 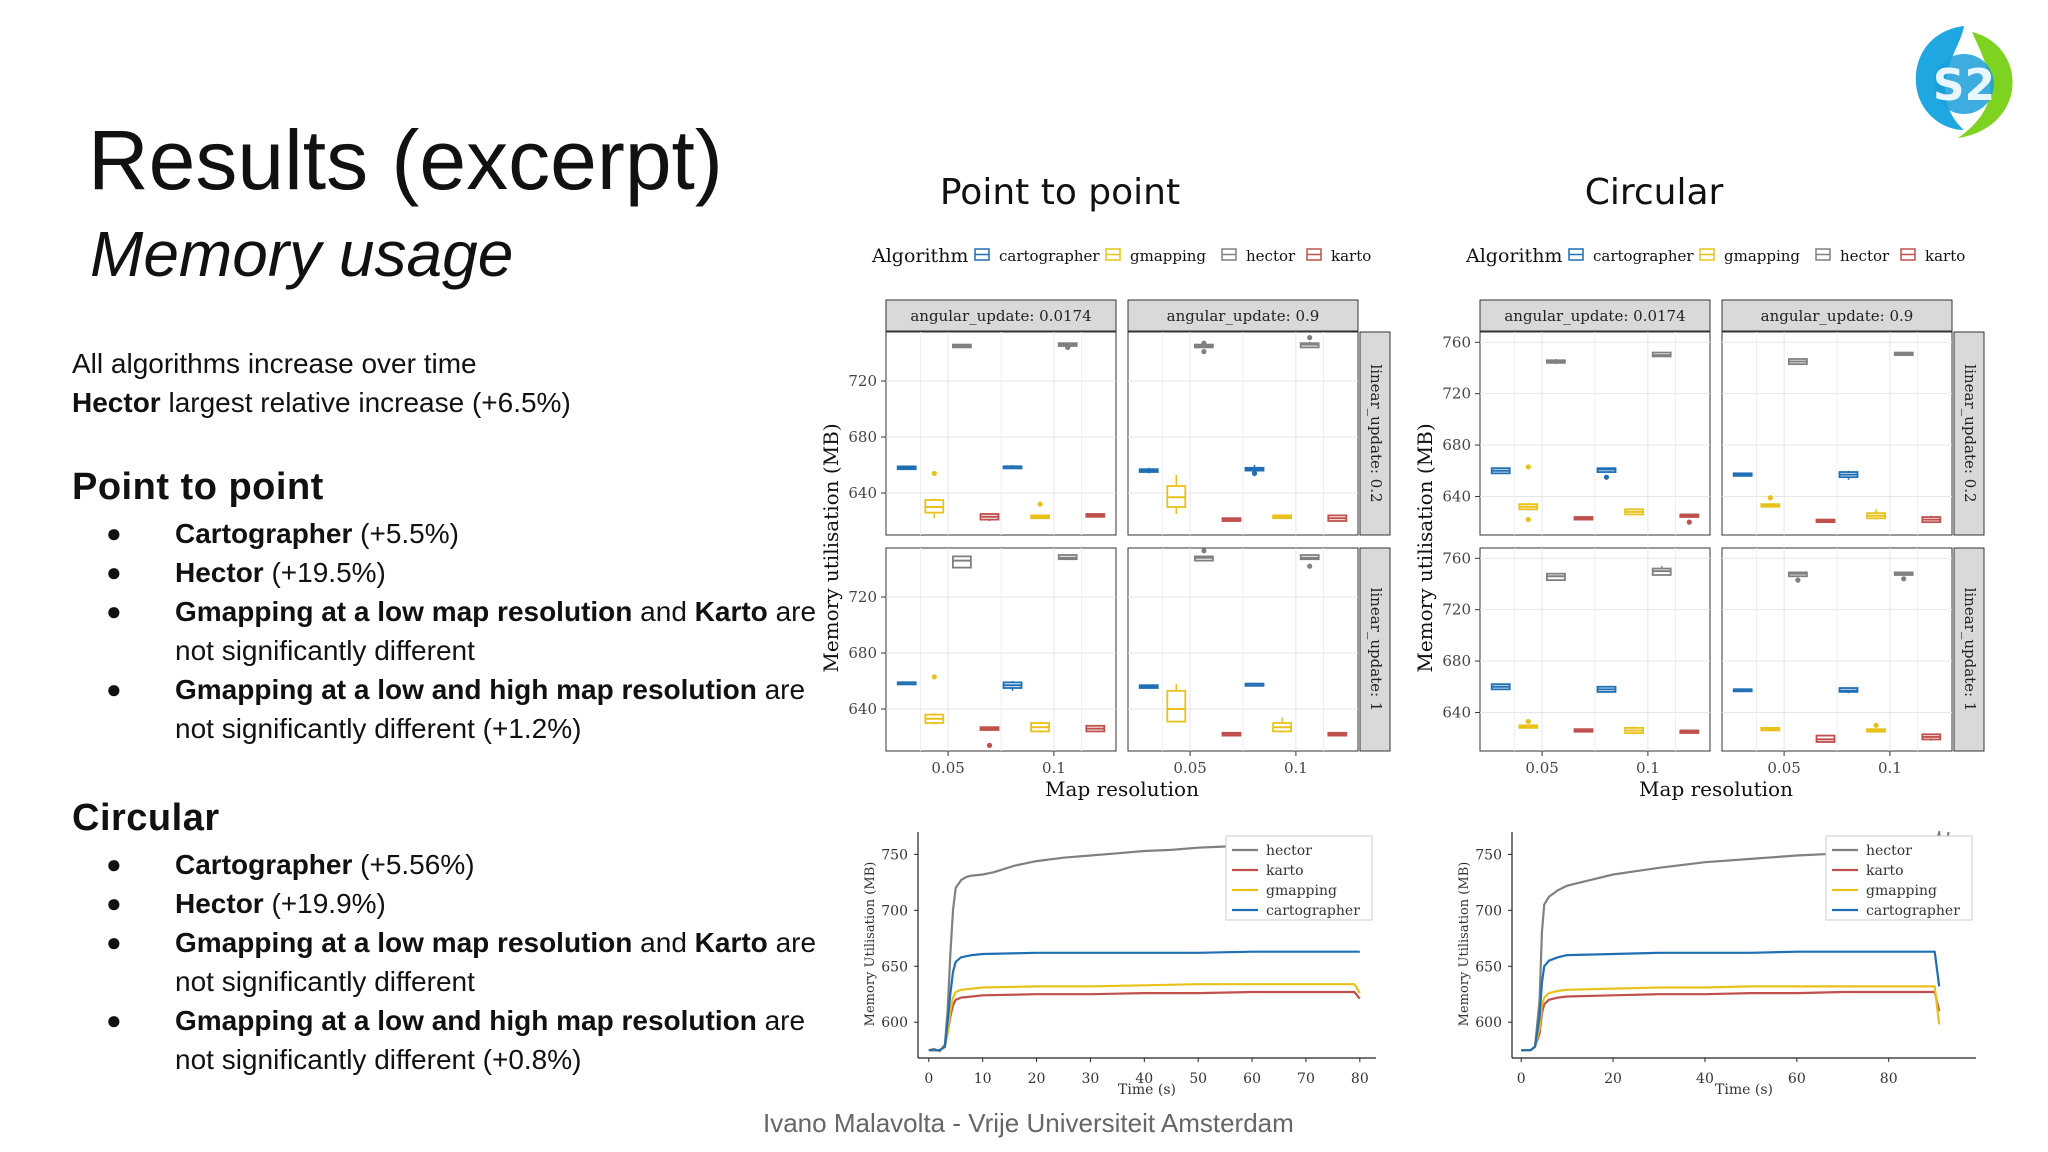 What do you see at coordinates (413, 864) in the screenshot?
I see `plain-text: (+5.56%)` at bounding box center [413, 864].